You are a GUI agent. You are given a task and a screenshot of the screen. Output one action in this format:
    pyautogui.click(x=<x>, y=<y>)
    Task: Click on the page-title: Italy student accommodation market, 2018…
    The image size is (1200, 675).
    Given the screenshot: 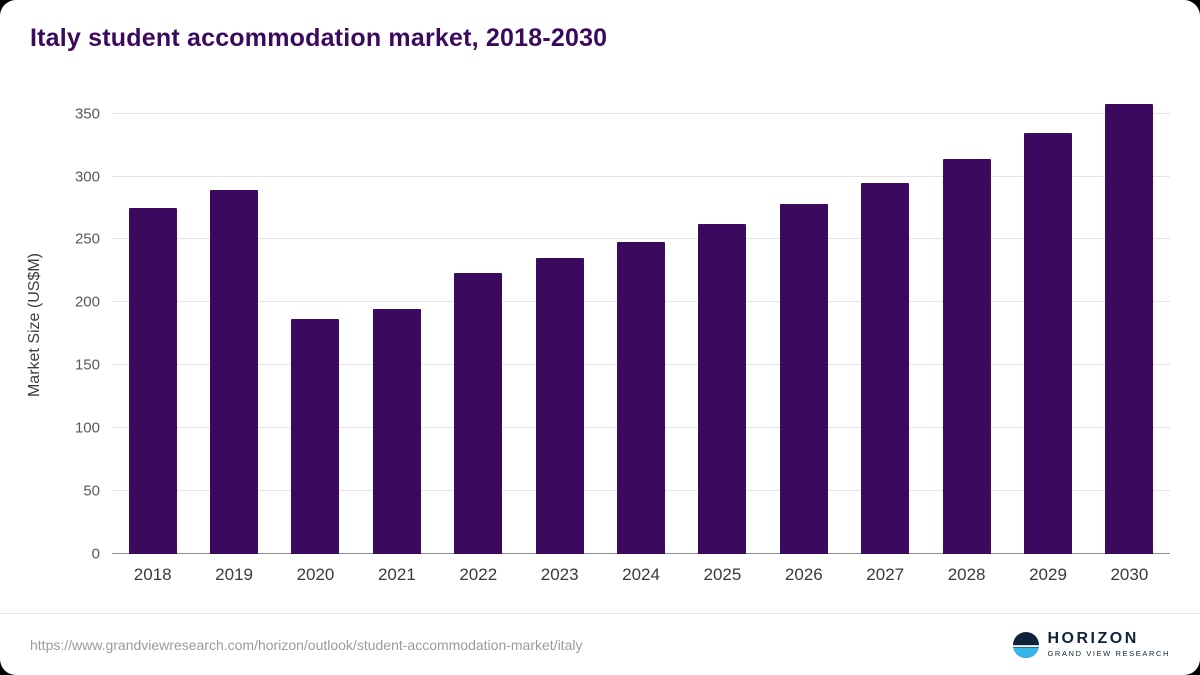 What is the action you would take?
    pyautogui.click(x=319, y=38)
    